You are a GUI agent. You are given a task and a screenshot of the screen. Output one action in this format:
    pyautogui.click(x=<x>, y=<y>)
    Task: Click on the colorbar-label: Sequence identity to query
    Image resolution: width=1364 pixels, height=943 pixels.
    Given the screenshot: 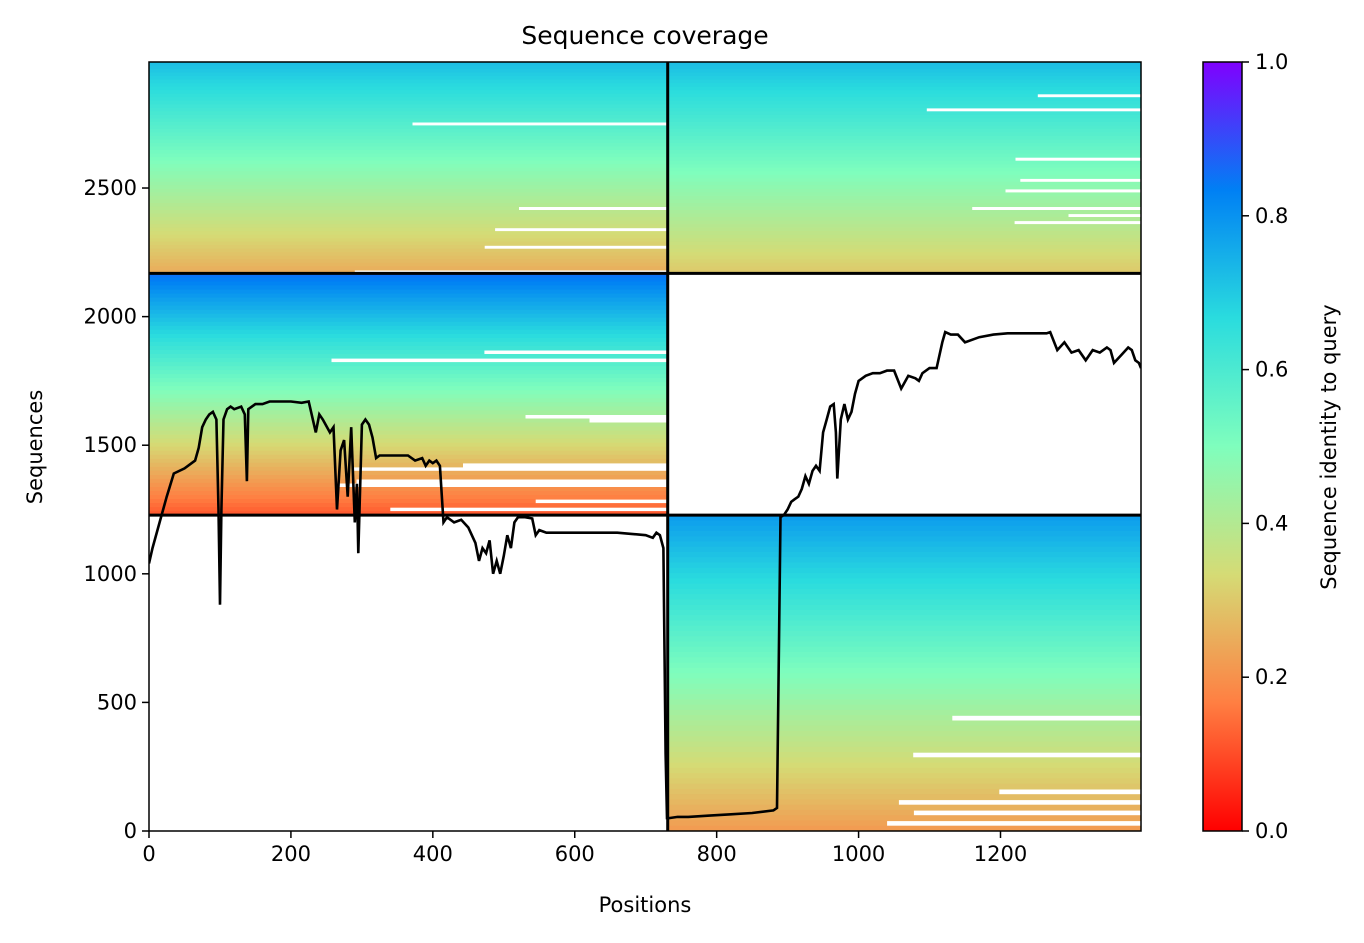 What is the action you would take?
    pyautogui.click(x=1329, y=446)
    